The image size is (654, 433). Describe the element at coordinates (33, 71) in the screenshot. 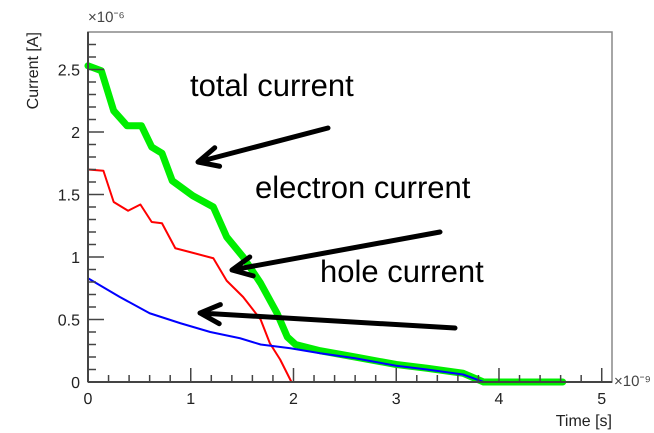

I see `y-axis-title: Current [A]` at that location.